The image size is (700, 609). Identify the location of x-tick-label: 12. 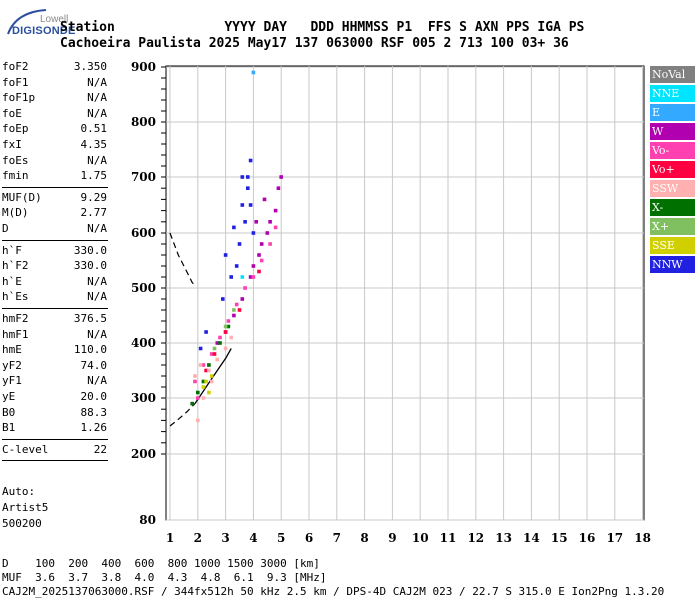
(475, 538).